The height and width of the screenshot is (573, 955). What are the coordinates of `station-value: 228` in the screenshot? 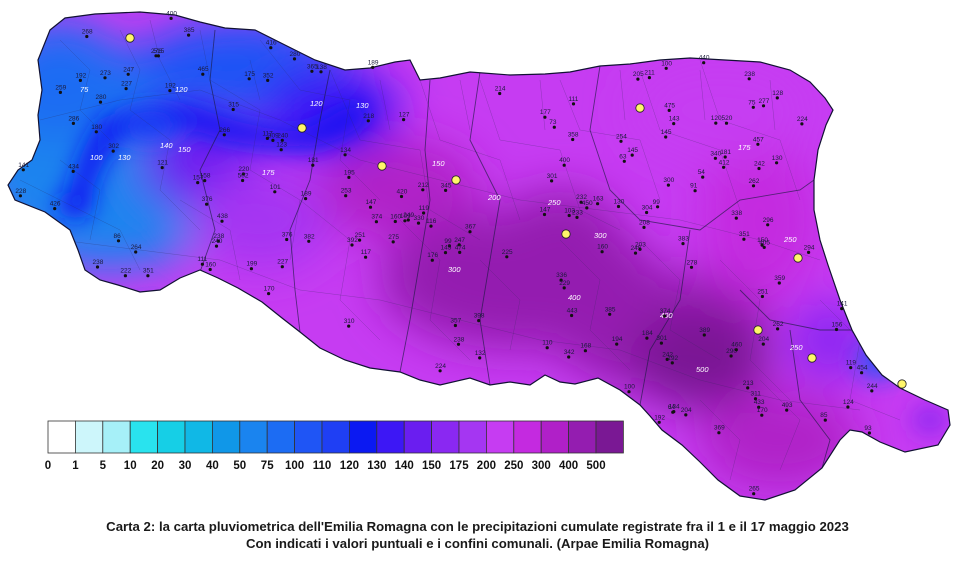 It's located at (20, 191).